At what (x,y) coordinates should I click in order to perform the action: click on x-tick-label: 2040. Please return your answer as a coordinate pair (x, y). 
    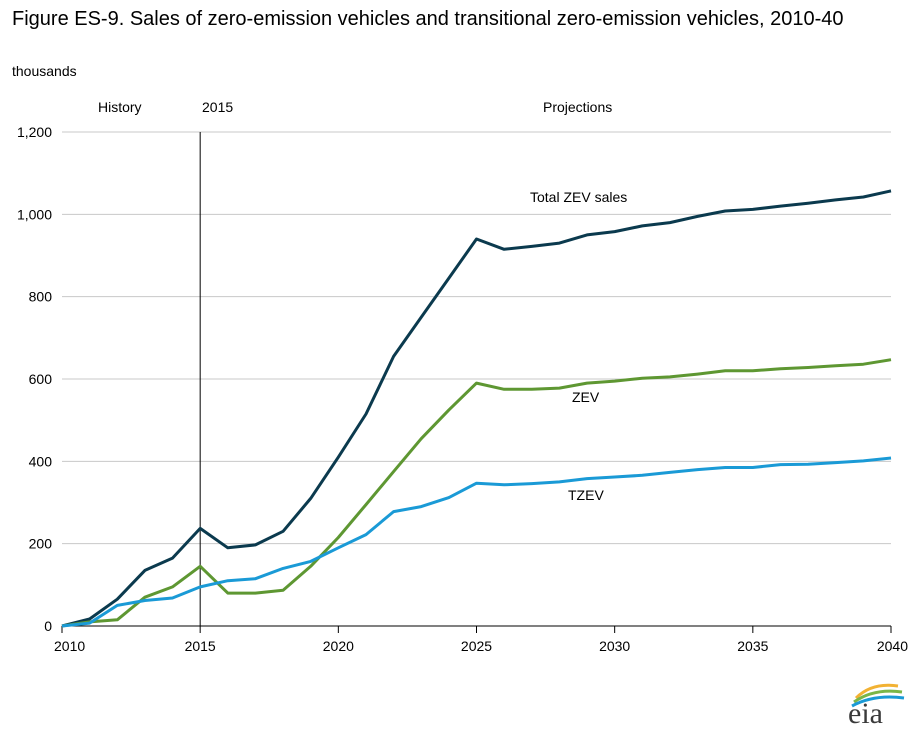
    Looking at the image, I should click on (892, 646).